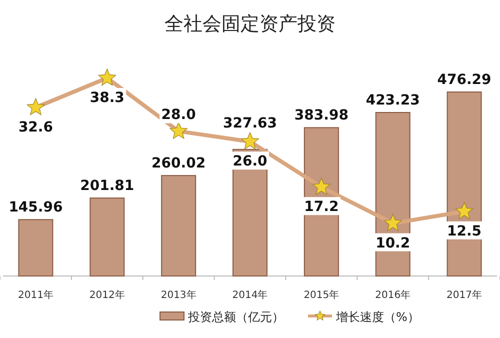 This screenshot has width=500, height=338. What do you see at coordinates (179, 164) in the screenshot?
I see `data-label: 260.02` at bounding box center [179, 164].